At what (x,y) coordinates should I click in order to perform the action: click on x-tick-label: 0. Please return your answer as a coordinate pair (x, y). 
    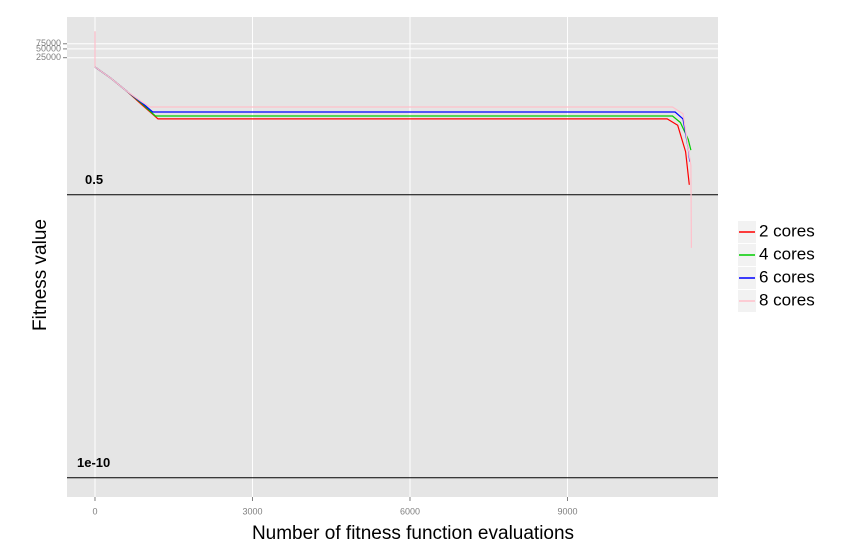
    Looking at the image, I should click on (94, 511).